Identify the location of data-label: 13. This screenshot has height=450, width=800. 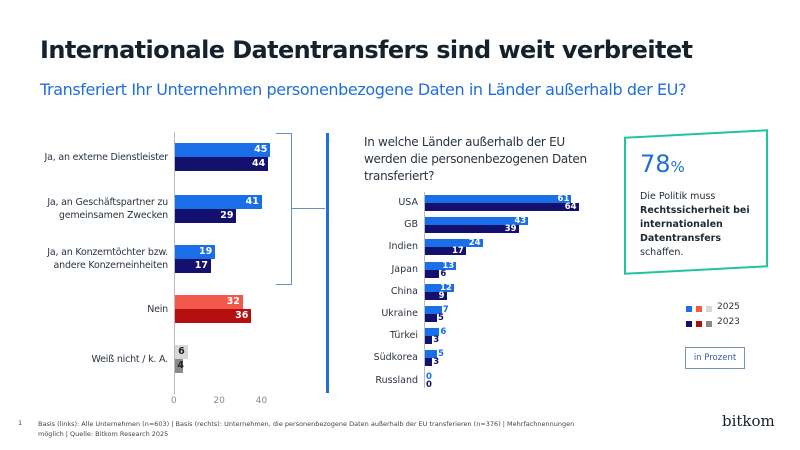
(448, 265).